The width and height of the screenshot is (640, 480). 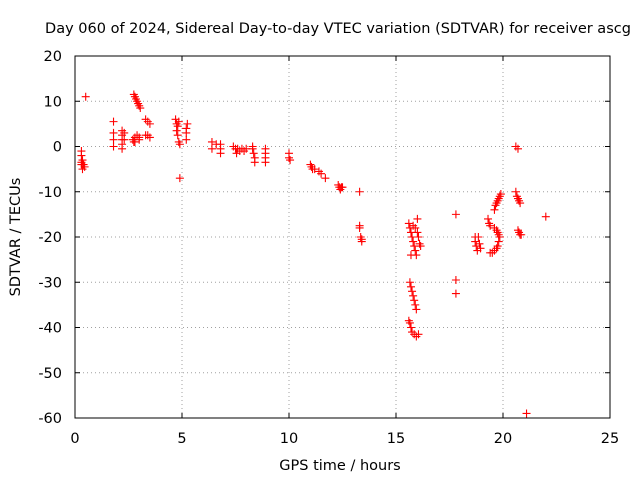 What do you see at coordinates (53, 102) in the screenshot?
I see `y-tick-label: 10` at bounding box center [53, 102].